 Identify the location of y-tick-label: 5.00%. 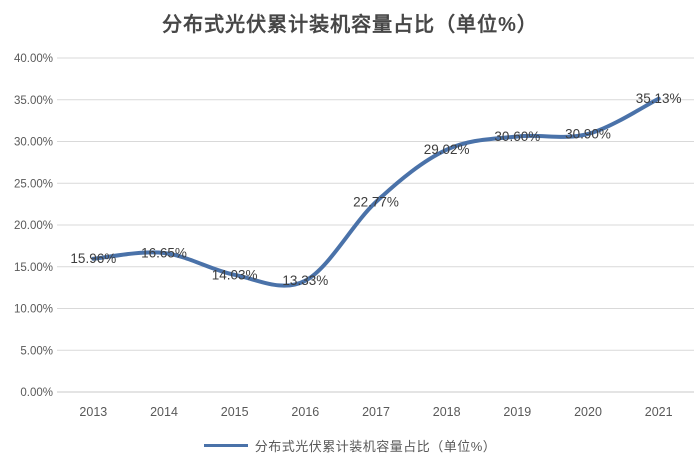
(36, 351).